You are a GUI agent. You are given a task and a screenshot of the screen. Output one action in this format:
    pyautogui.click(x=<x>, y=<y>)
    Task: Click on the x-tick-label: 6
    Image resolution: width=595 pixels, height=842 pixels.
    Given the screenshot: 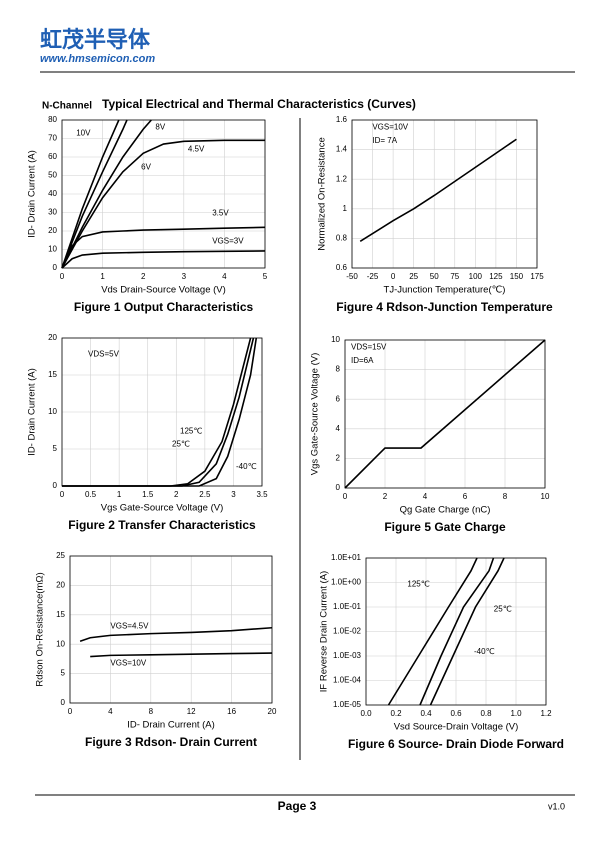 What is the action you would take?
    pyautogui.click(x=465, y=496)
    